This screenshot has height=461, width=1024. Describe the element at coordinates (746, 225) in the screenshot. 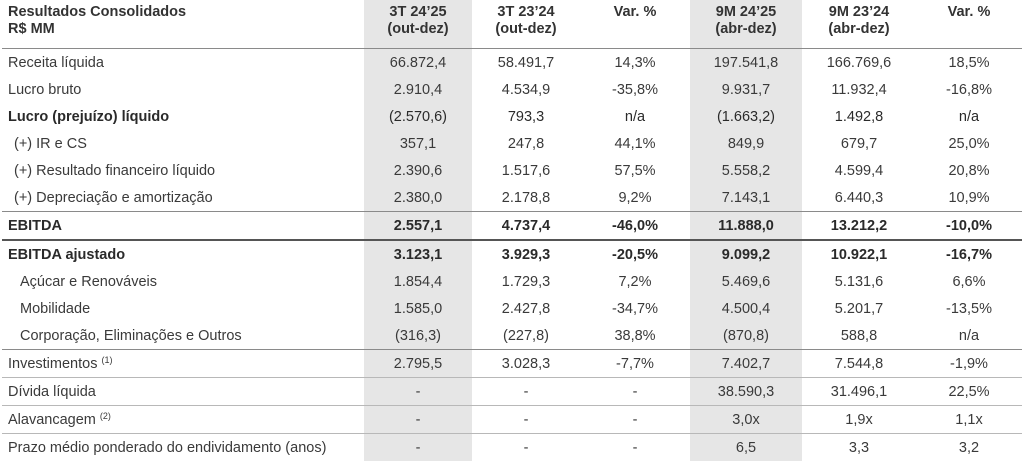

I see `cell: 11.888,0` at that location.